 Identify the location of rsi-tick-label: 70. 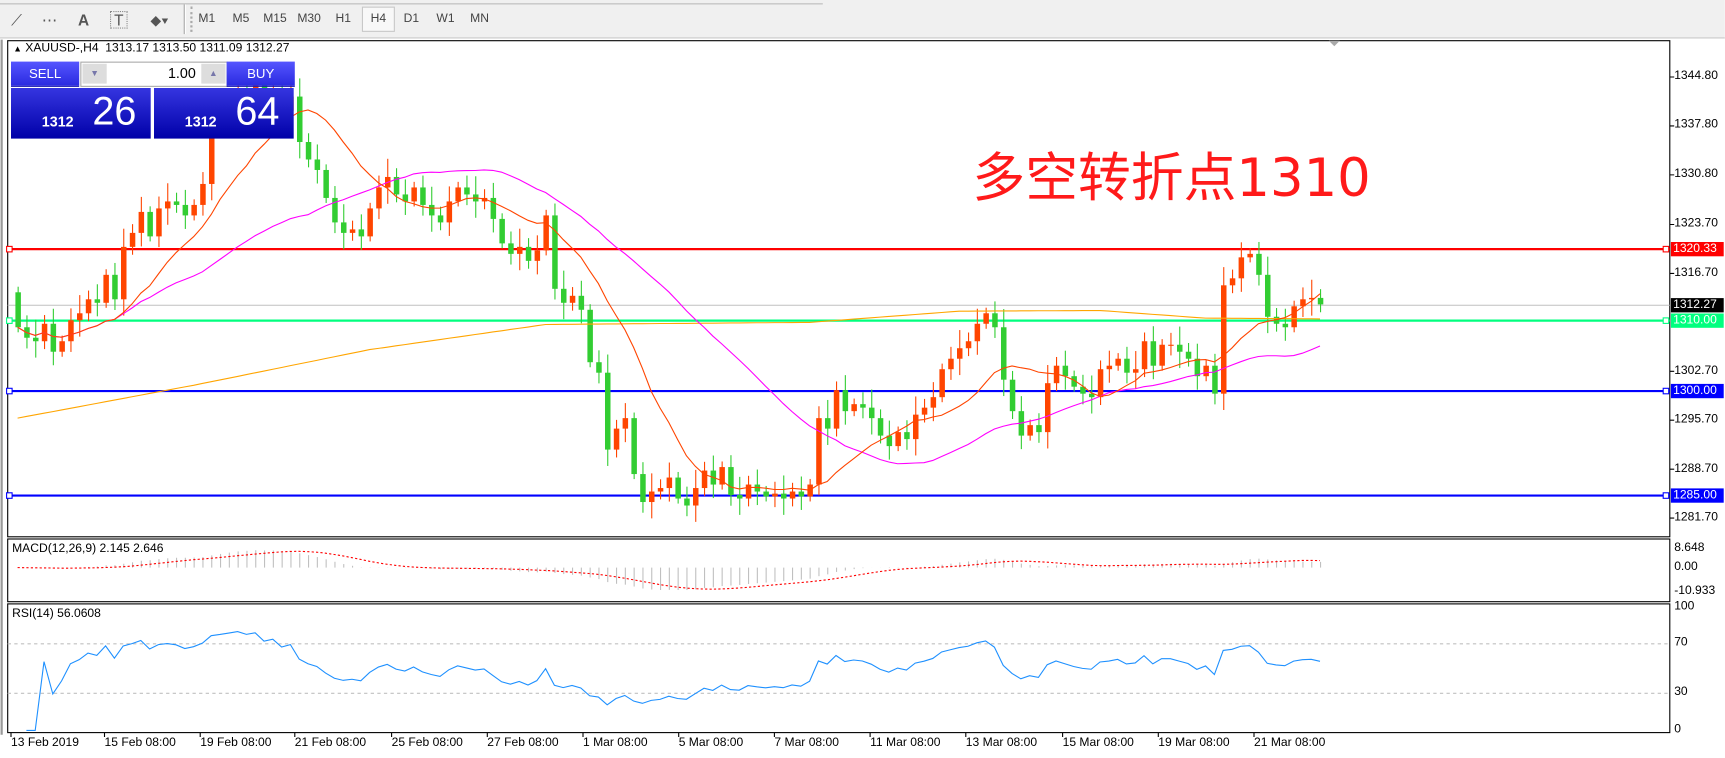
(1681, 643).